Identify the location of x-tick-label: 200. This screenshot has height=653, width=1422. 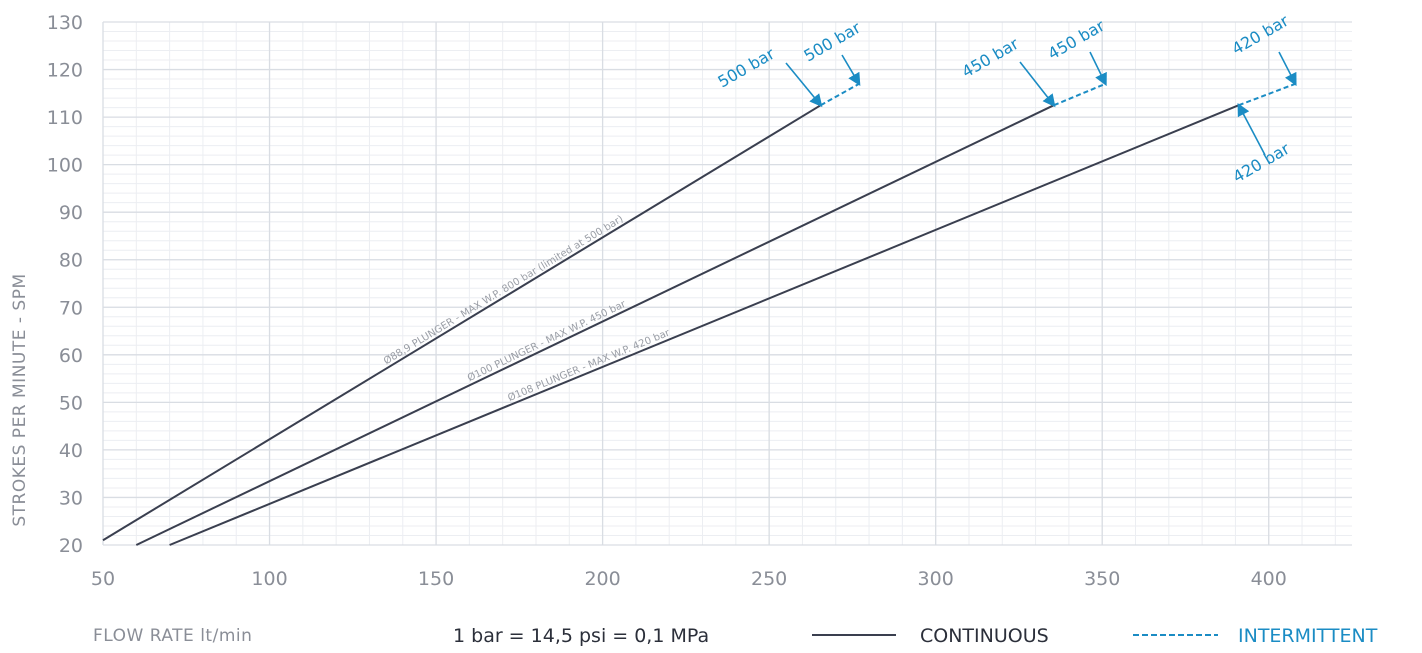
(602, 579).